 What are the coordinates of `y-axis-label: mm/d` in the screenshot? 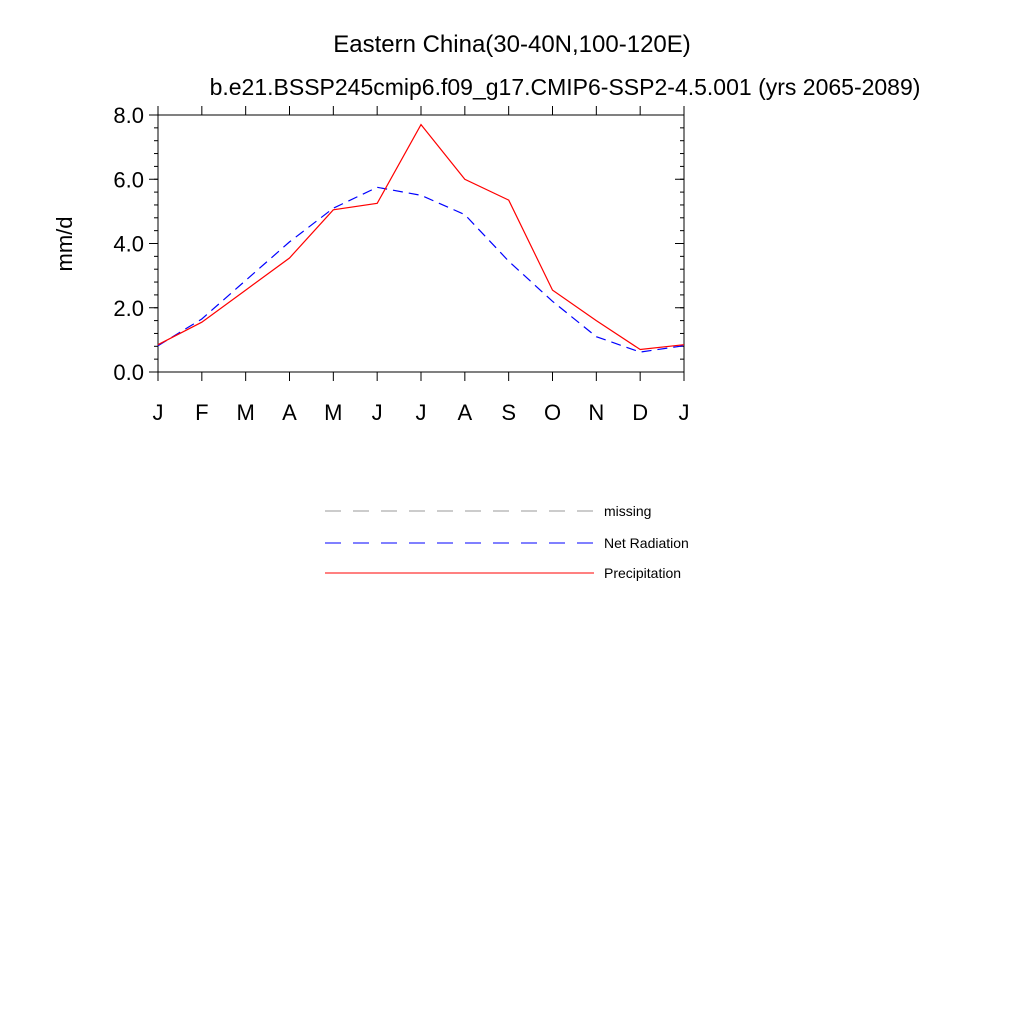 It's located at (64, 244).